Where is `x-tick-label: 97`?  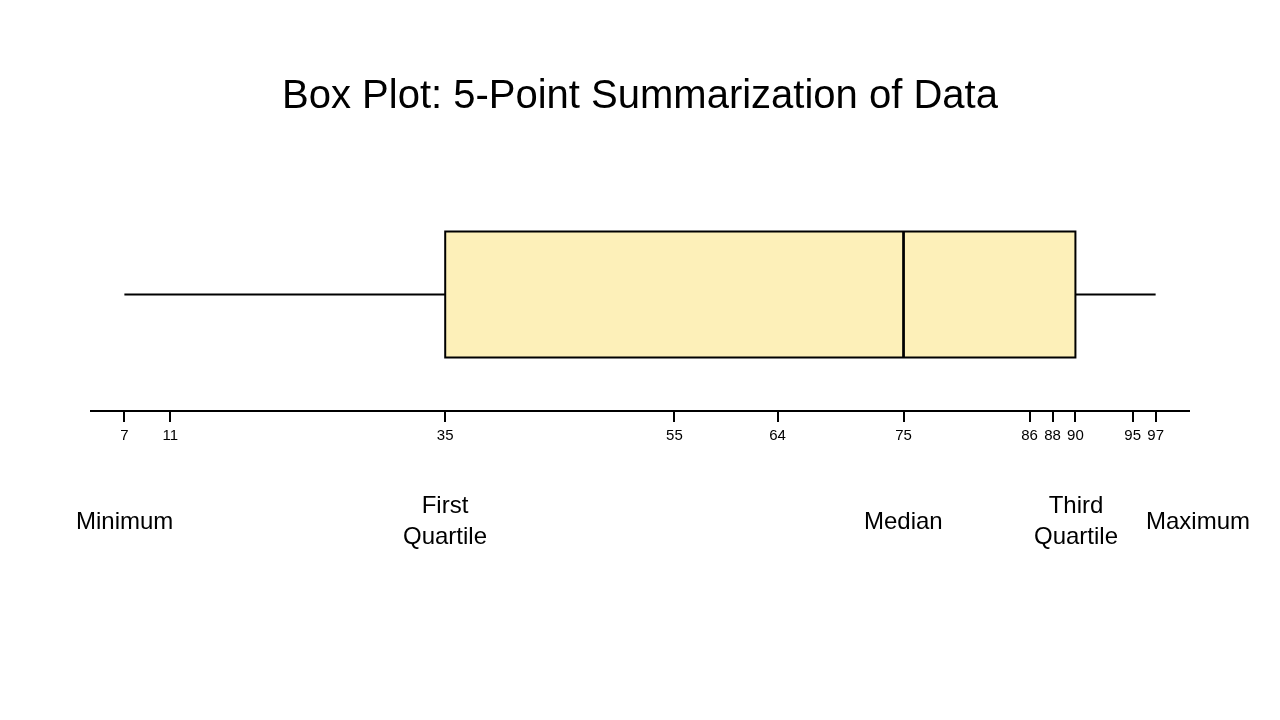 x-tick-label: 97 is located at coordinates (1155, 434).